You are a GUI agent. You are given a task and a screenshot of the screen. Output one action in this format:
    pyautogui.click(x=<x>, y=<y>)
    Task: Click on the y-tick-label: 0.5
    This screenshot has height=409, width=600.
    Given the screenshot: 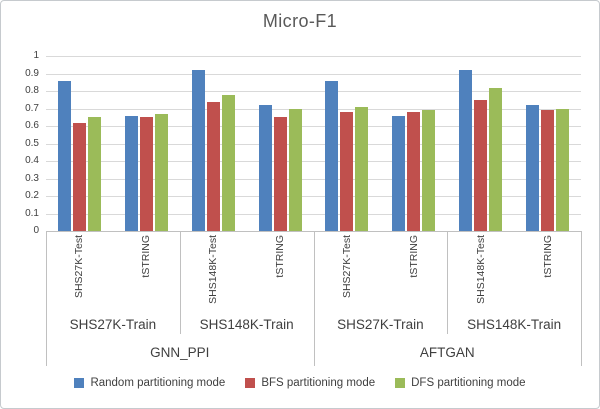 What is the action you would take?
    pyautogui.click(x=32, y=143)
    